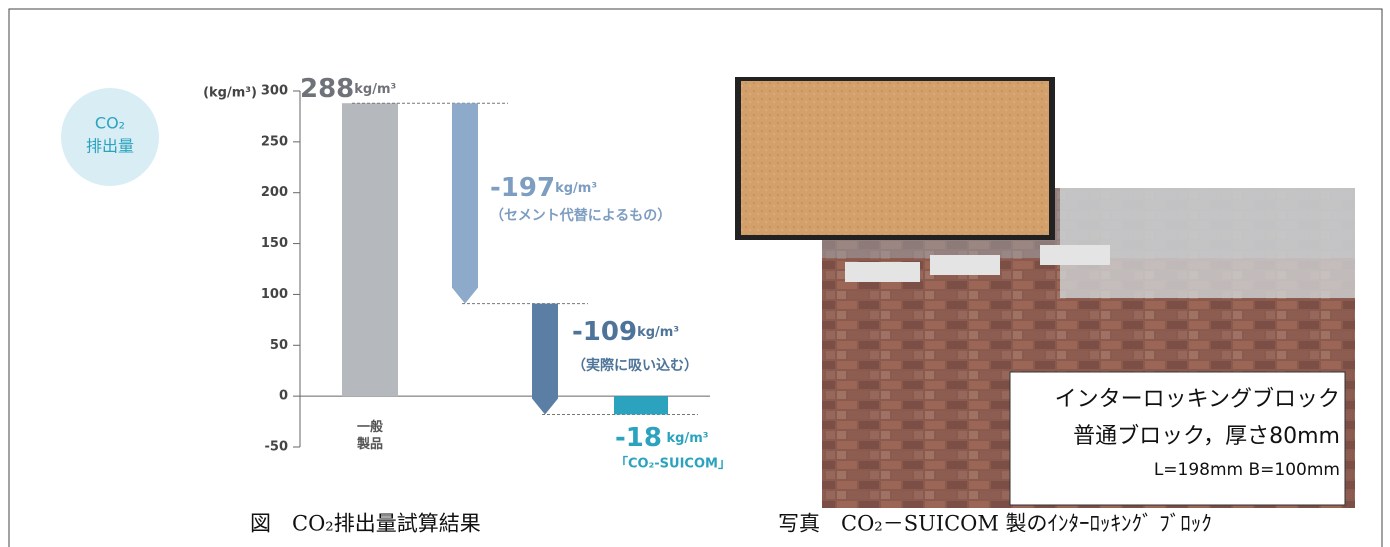 The height and width of the screenshot is (547, 1390). I want to click on value-label: 288kg/m³, so click(348, 89).